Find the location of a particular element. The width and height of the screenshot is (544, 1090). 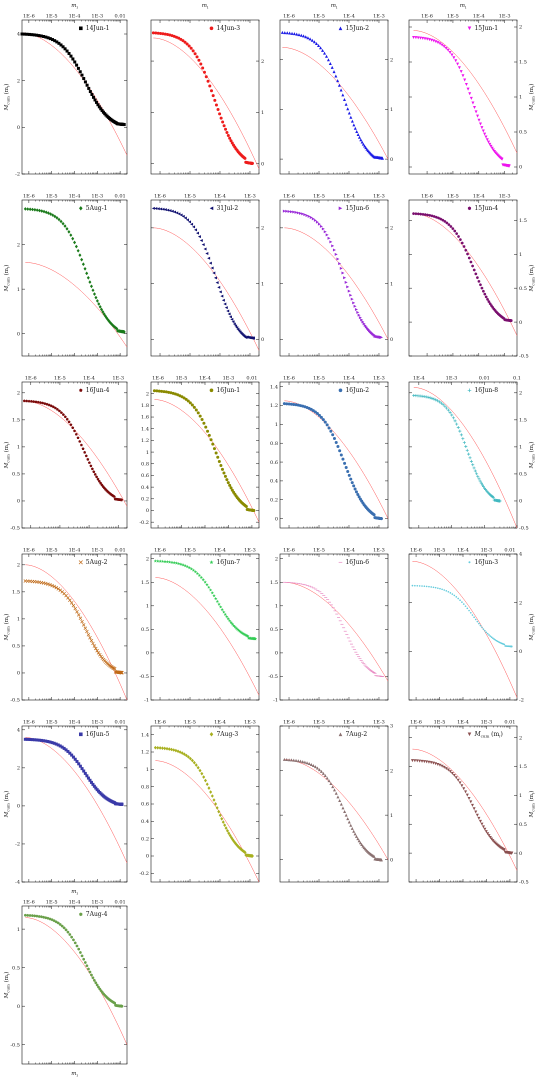

y-tick-label: -0.5 is located at coordinates (15, 701).